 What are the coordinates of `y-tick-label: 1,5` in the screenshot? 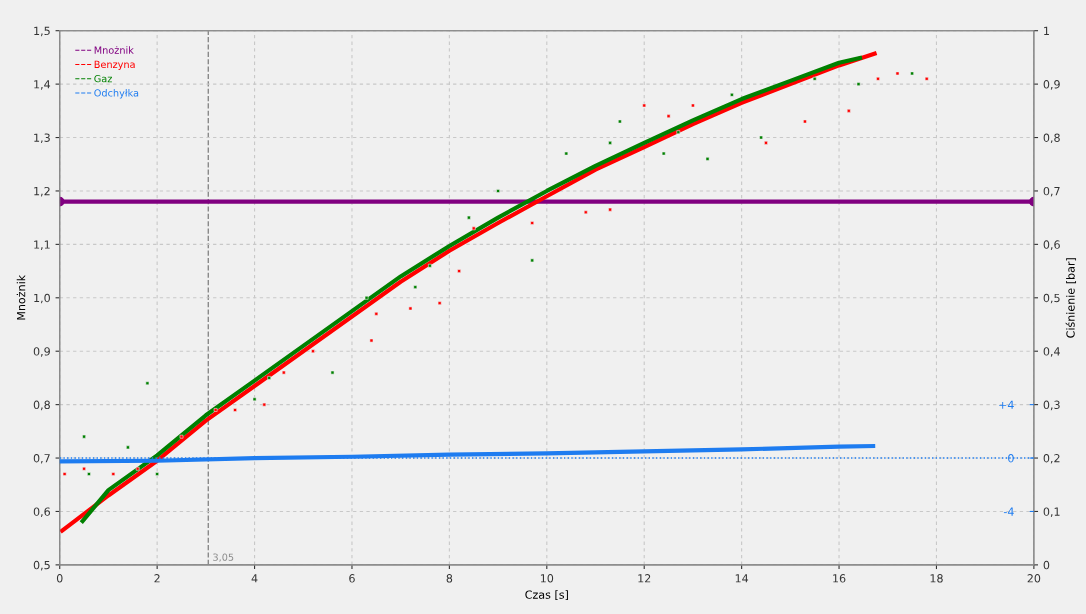 It's located at (42, 31).